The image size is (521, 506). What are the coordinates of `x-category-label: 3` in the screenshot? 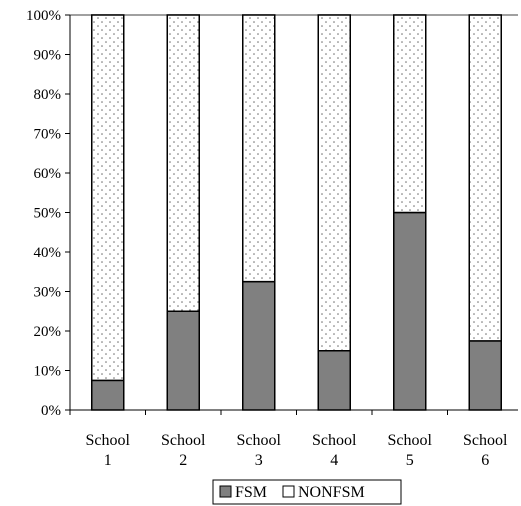 It's located at (259, 460).